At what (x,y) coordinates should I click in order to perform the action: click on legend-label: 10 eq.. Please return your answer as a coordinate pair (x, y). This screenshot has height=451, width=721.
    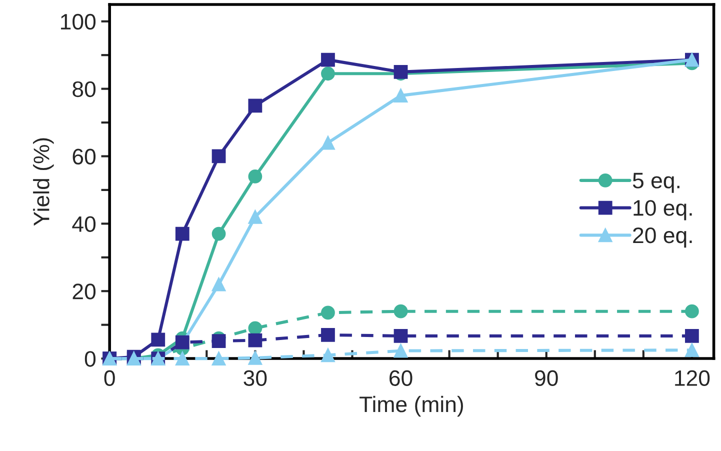
    Looking at the image, I should click on (663, 210).